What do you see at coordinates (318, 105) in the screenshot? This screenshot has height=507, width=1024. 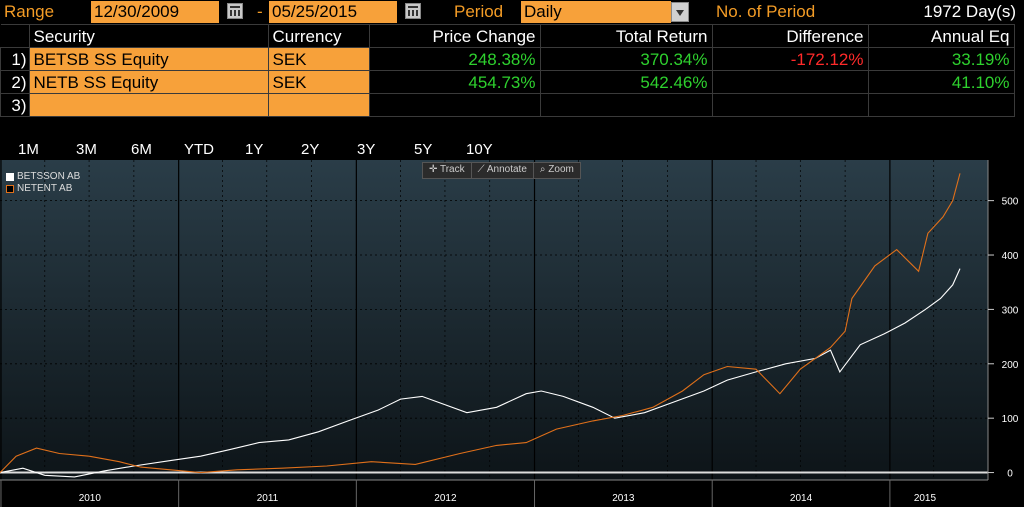 I see `currency-cell` at bounding box center [318, 105].